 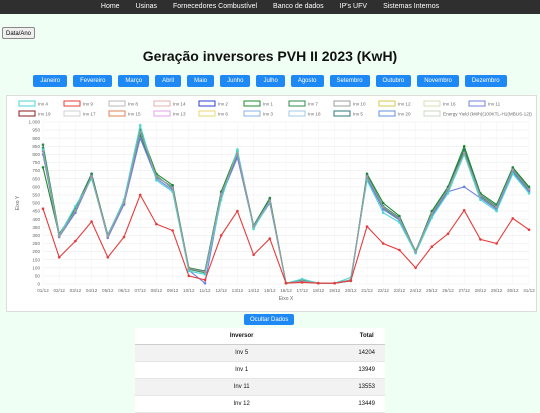 I want to click on month-button-janeiro: Janeiro, so click(x=50, y=81).